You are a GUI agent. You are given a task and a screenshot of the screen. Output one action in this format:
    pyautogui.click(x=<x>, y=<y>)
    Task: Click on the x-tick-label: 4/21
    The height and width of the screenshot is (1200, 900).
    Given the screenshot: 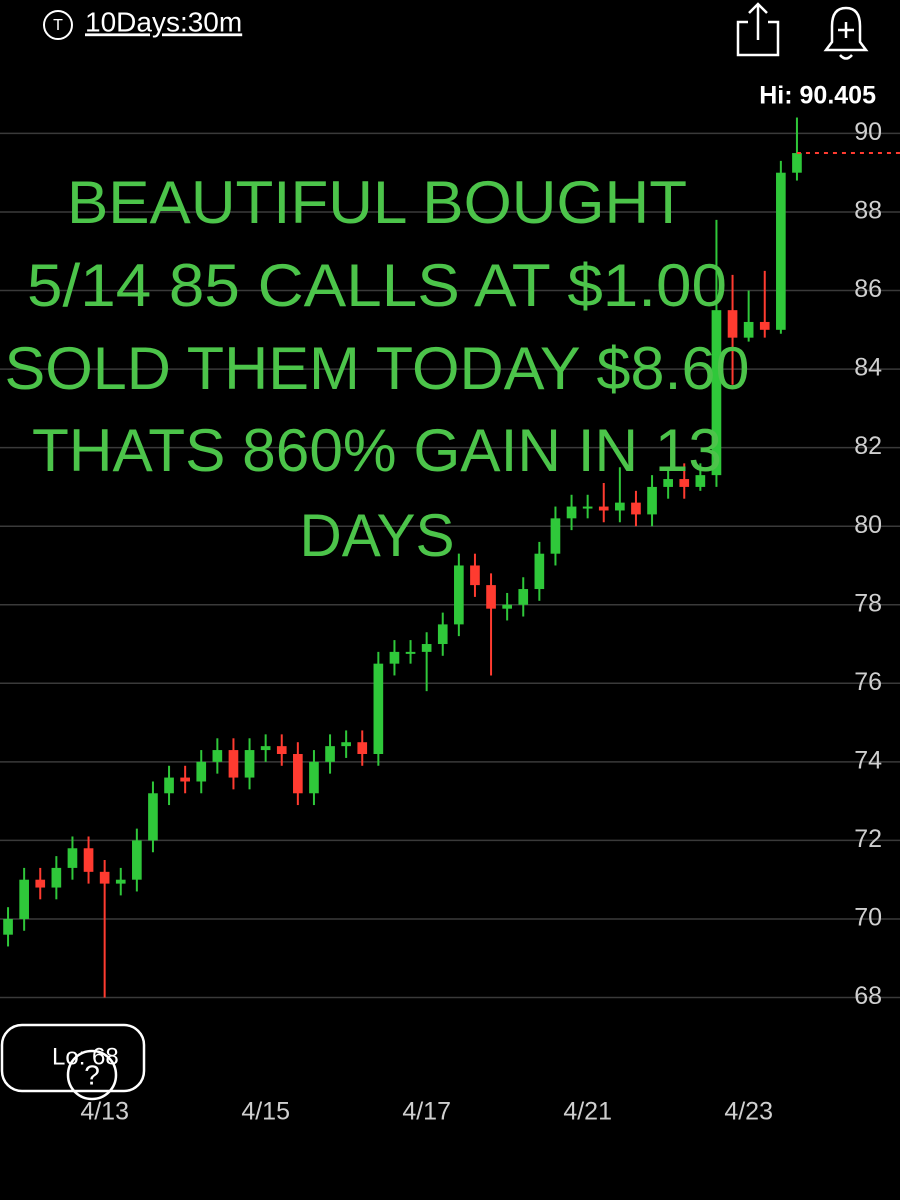 What is the action you would take?
    pyautogui.click(x=587, y=1112)
    